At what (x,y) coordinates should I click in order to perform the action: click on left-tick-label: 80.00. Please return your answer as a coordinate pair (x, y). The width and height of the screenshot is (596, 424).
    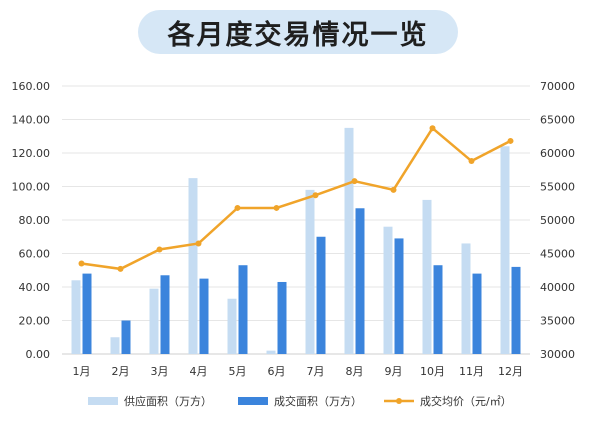
    Looking at the image, I should click on (35, 220).